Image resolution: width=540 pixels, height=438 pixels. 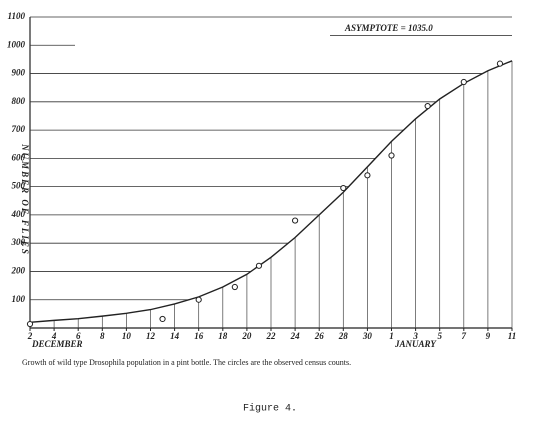 What do you see at coordinates (223, 336) in the screenshot?
I see `x-tick-label: 18` at bounding box center [223, 336].